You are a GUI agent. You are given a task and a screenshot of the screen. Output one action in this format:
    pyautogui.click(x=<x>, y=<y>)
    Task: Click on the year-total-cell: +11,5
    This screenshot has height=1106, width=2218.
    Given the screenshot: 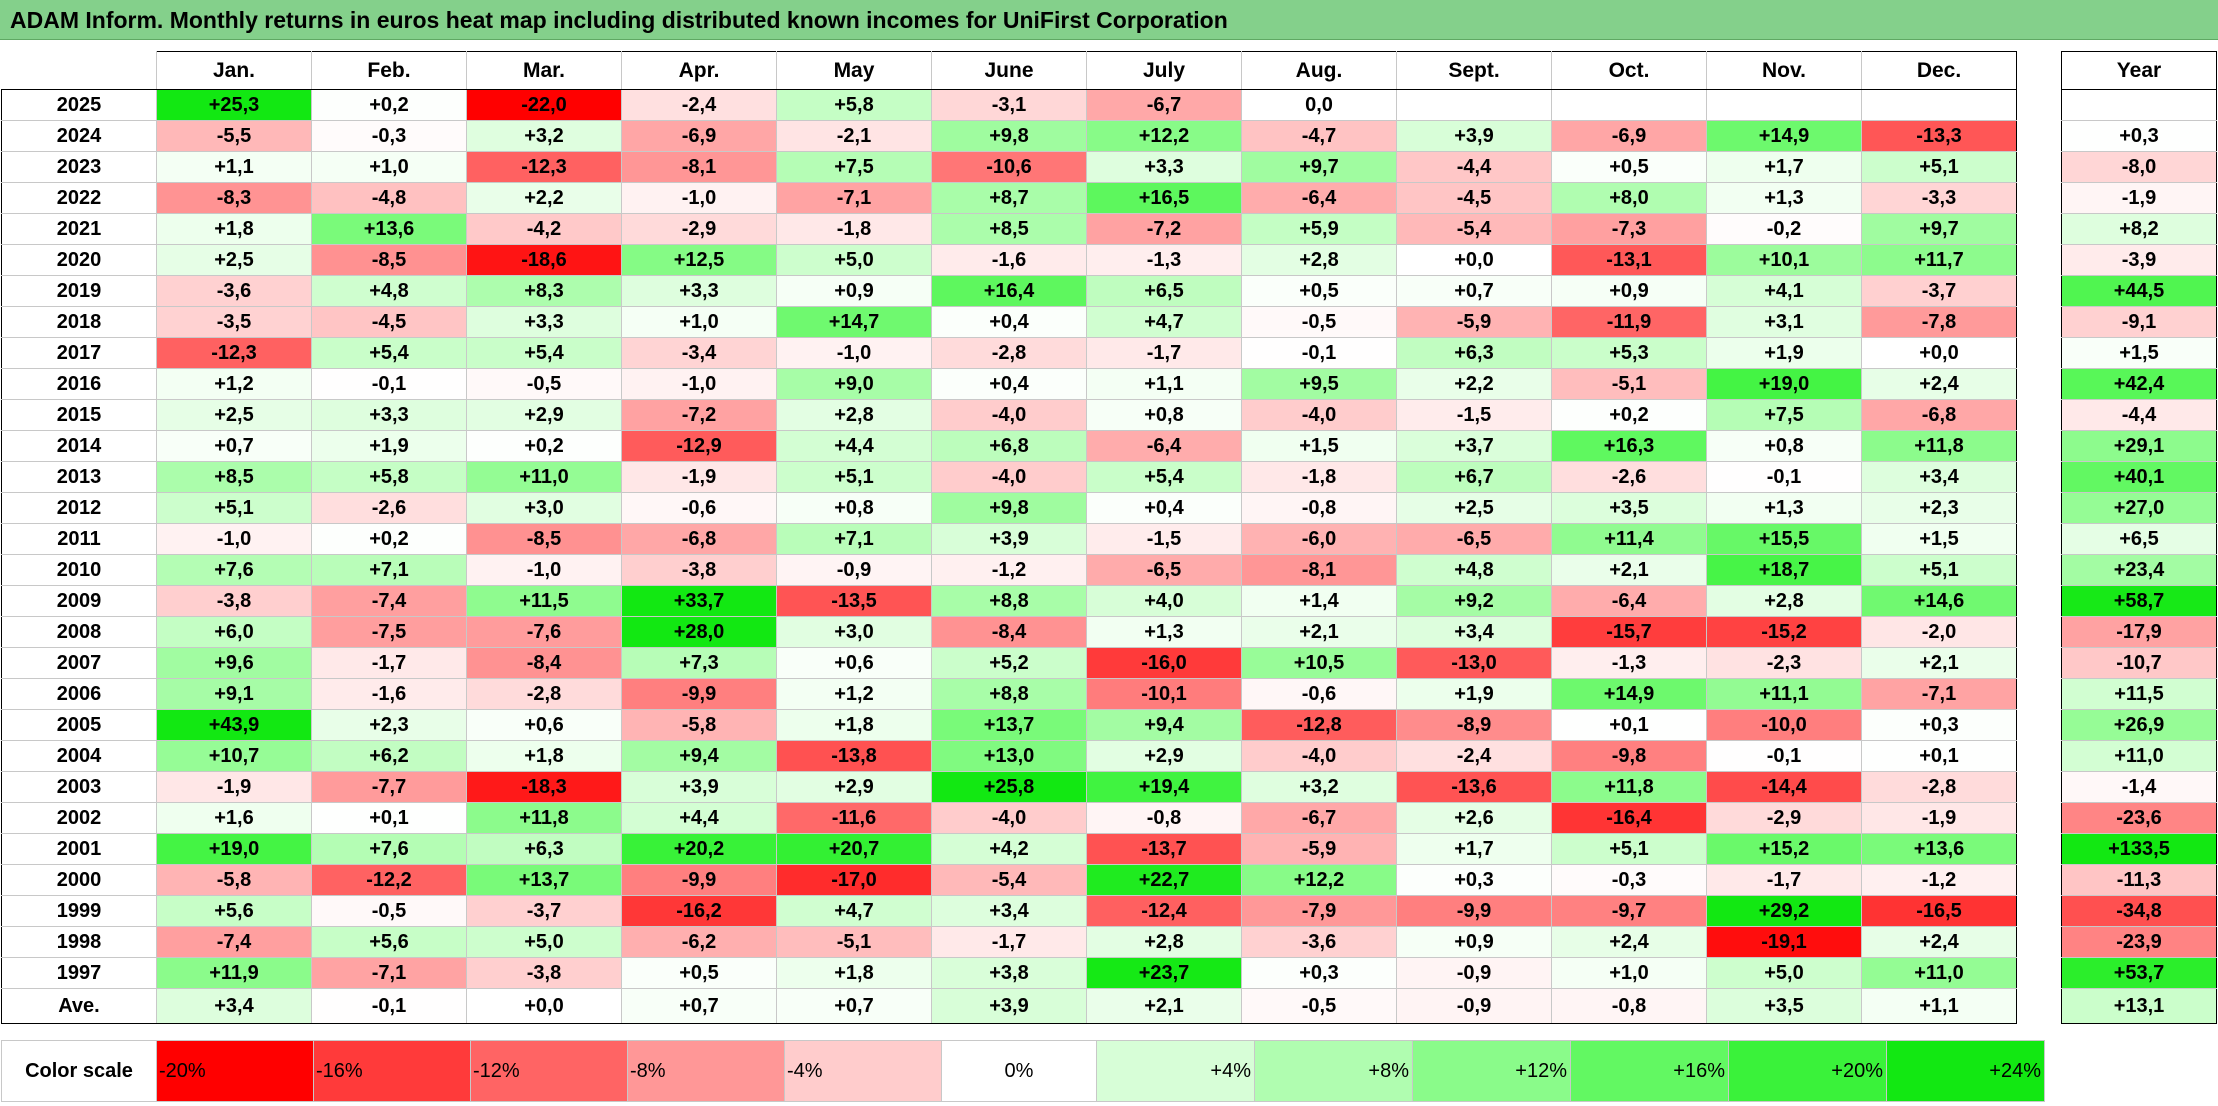 What is the action you would take?
    pyautogui.click(x=2139, y=694)
    